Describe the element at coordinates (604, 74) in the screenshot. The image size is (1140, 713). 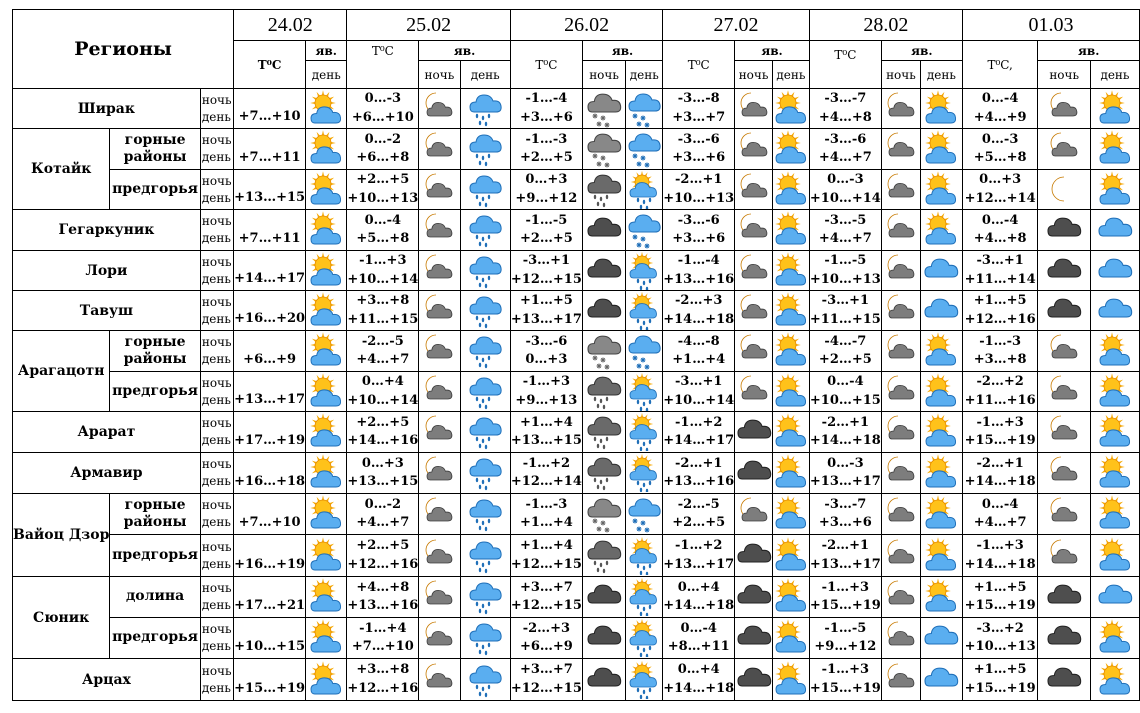
I see `night-header-3: ночь` at that location.